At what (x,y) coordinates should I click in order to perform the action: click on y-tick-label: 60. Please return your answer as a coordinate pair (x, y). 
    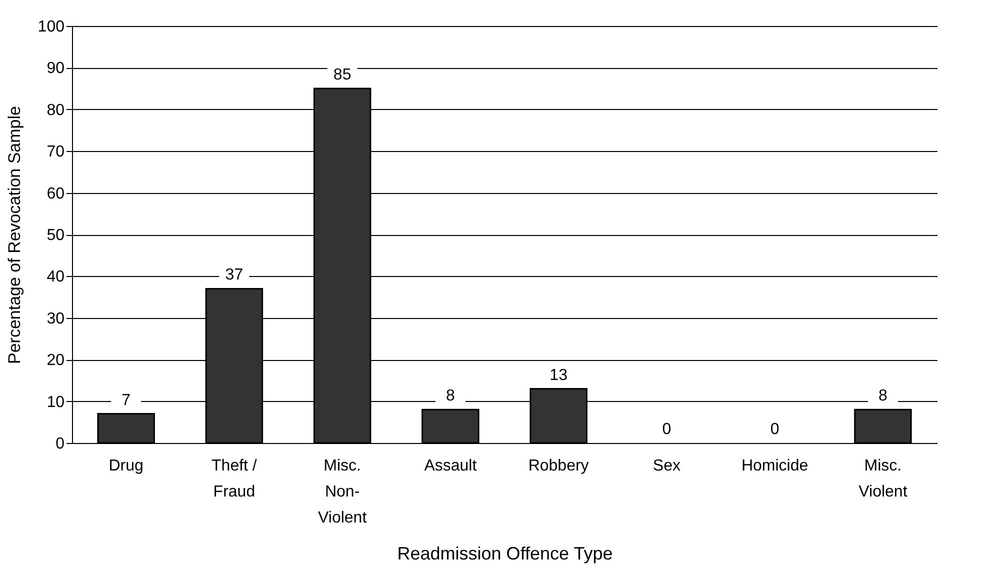
    Looking at the image, I should click on (55, 193).